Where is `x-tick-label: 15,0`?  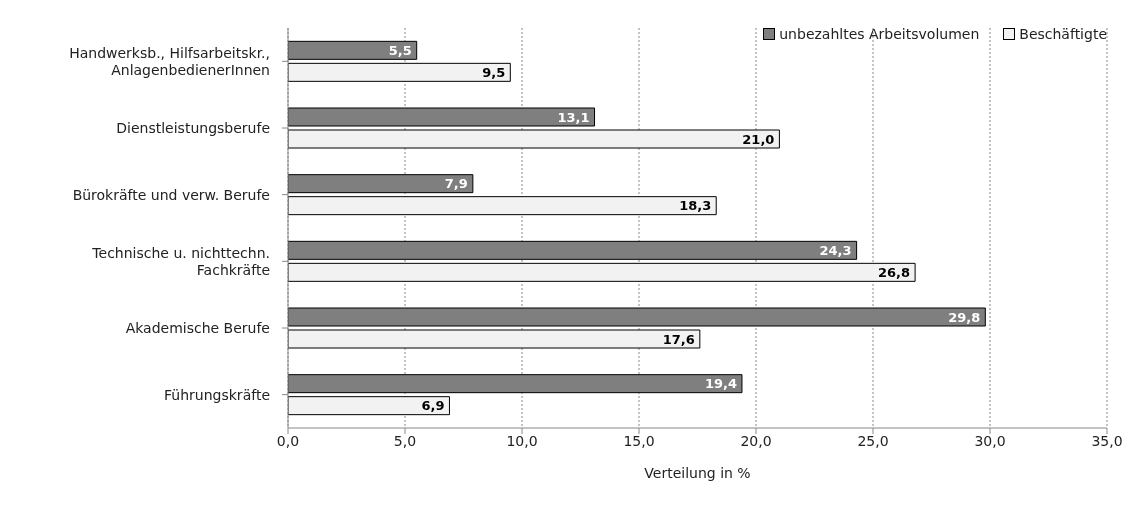 x-tick-label: 15,0 is located at coordinates (639, 440).